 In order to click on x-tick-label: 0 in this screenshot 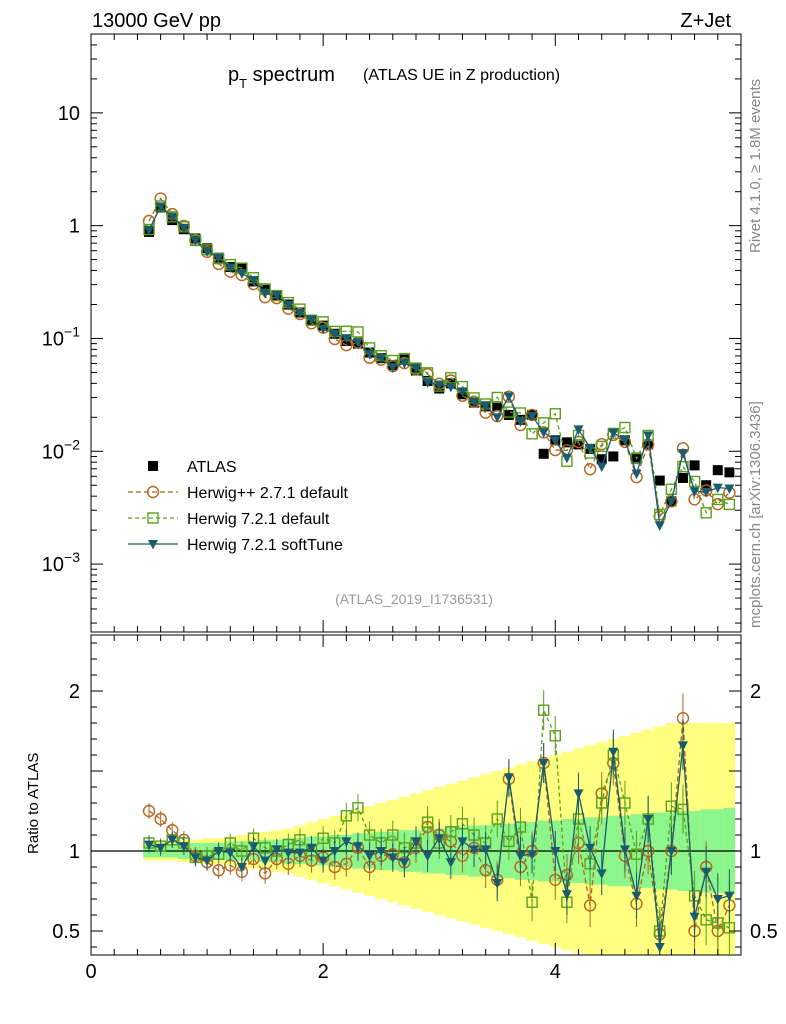, I will do `click(90, 972)`.